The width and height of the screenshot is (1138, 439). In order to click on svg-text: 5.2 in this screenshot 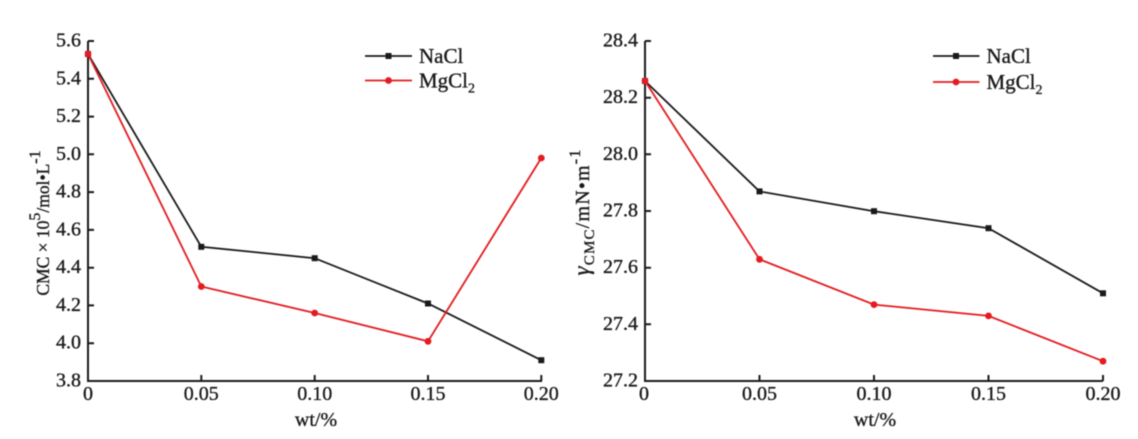, I will do `click(68, 116)`.